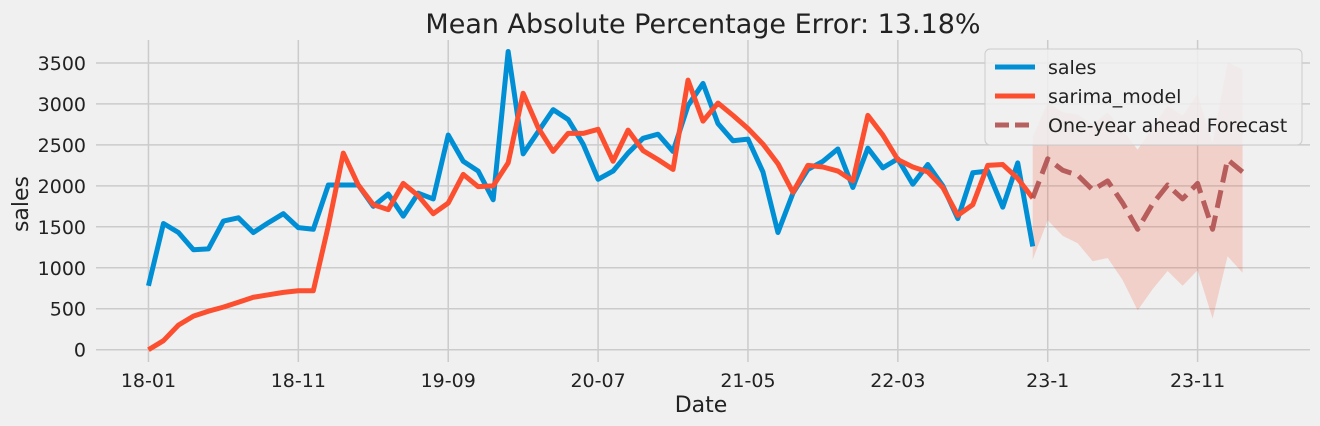 The image size is (1320, 426). Describe the element at coordinates (68, 310) in the screenshot. I see `y-tick-label: 500` at that location.